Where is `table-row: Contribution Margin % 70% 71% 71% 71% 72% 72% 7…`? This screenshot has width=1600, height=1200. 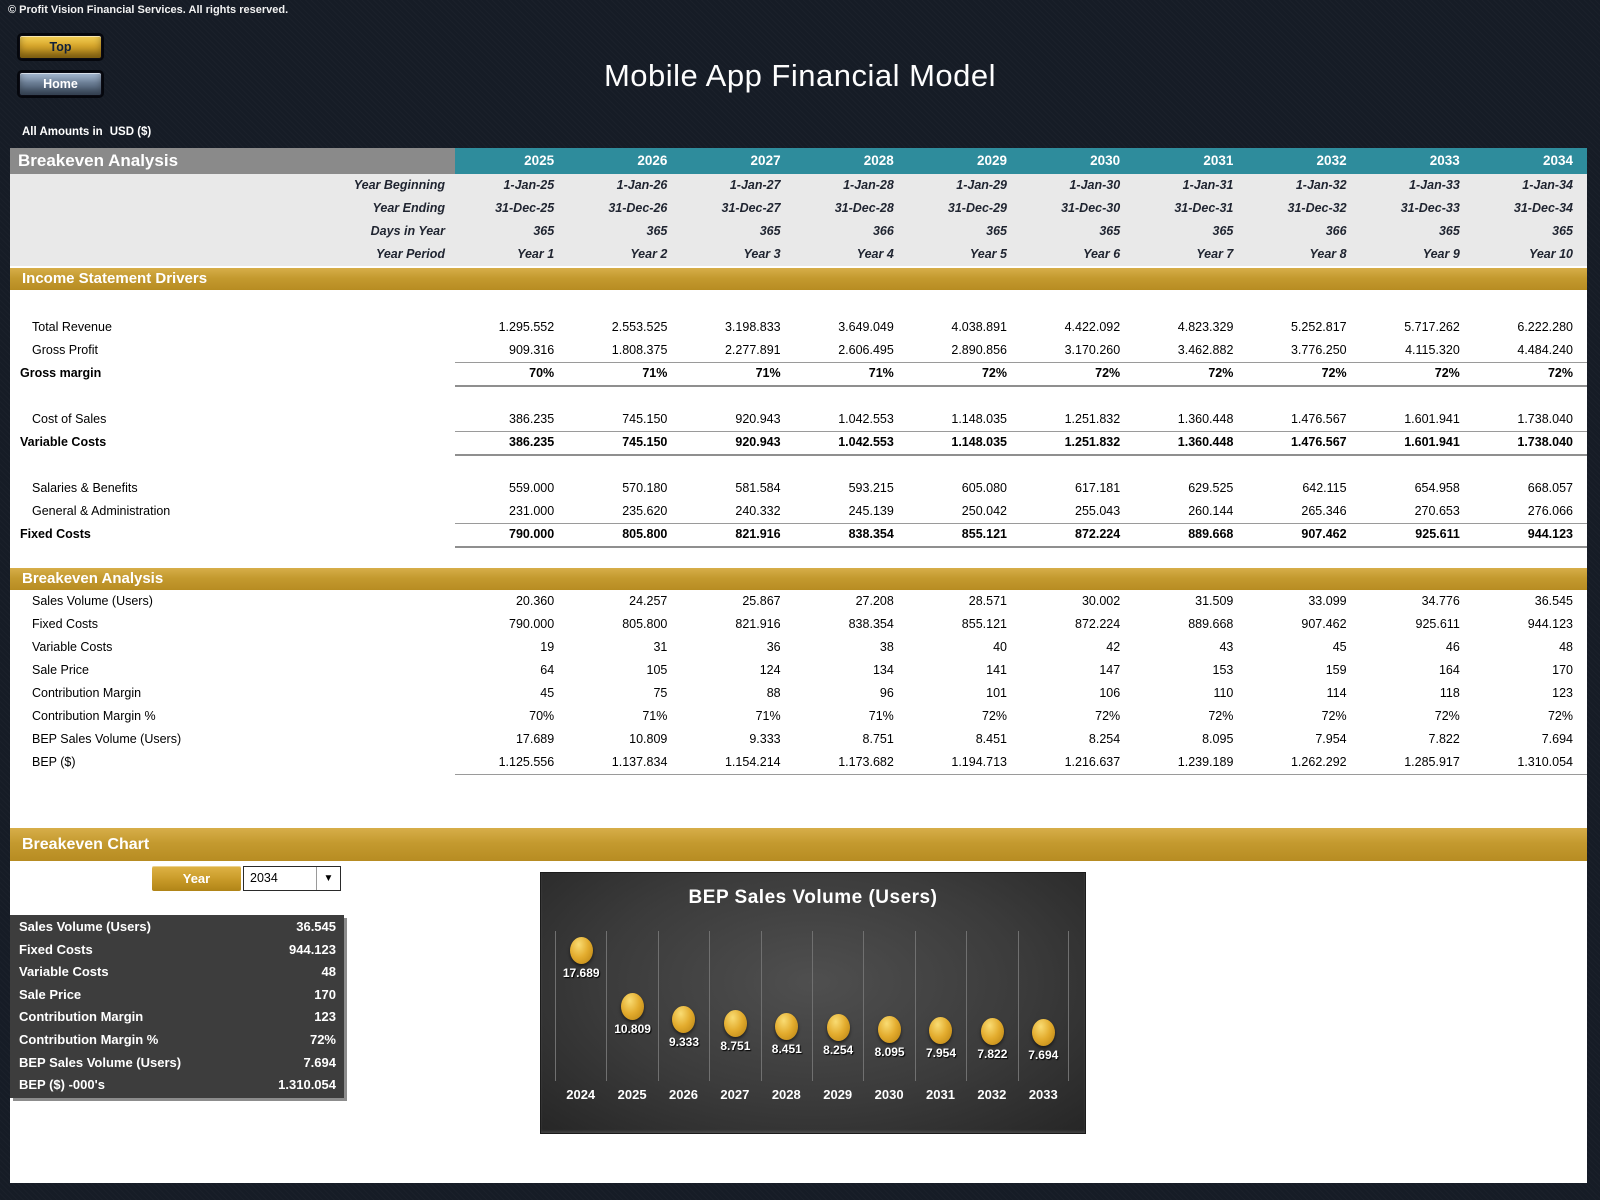
table-row: Contribution Margin % 70% 71% 71% 71% 72% 72% 7… is located at coordinates (798, 716).